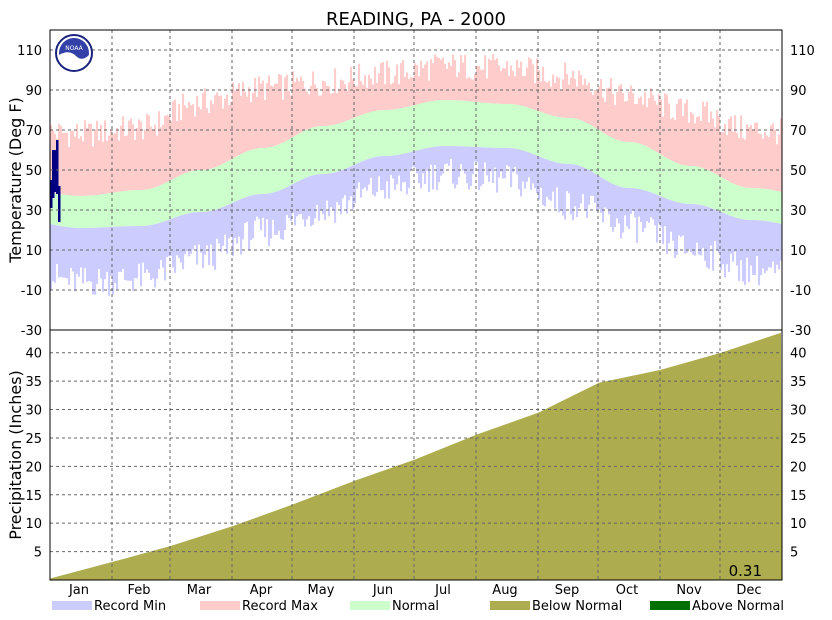  What do you see at coordinates (798, 131) in the screenshot?
I see `temp-ytick-right: 70` at bounding box center [798, 131].